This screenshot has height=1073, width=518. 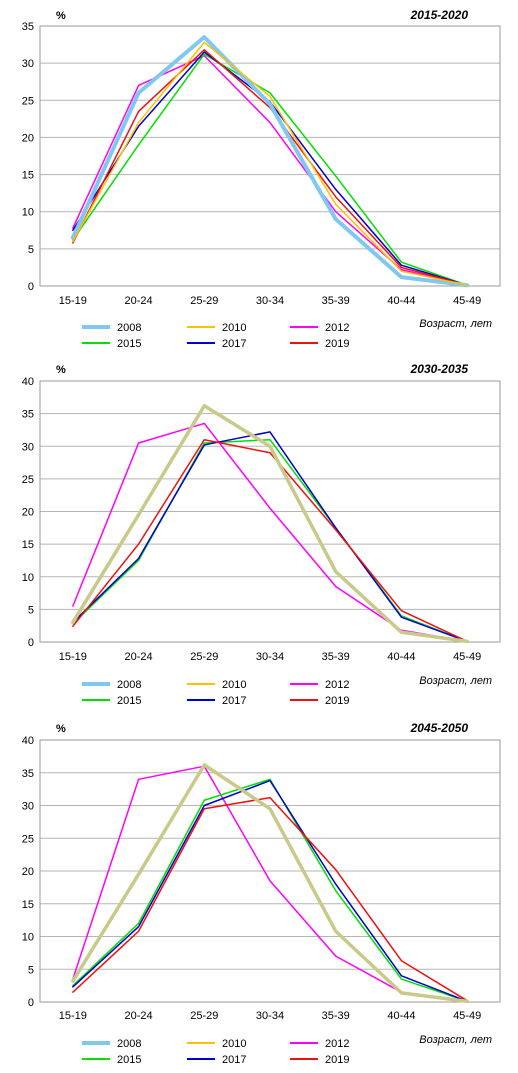 I want to click on chart-title: 2045-2050, so click(x=439, y=728).